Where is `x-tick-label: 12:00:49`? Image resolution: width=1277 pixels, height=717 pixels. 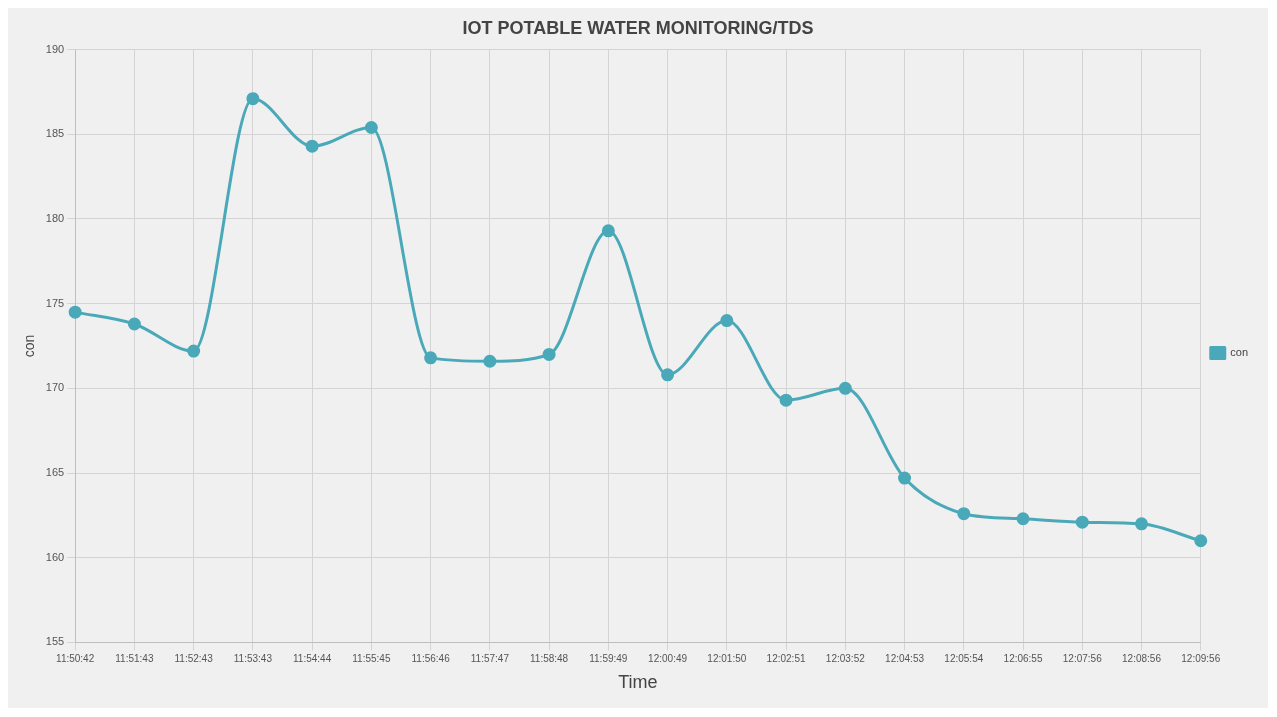 x-tick-label: 12:00:49 is located at coordinates (668, 659).